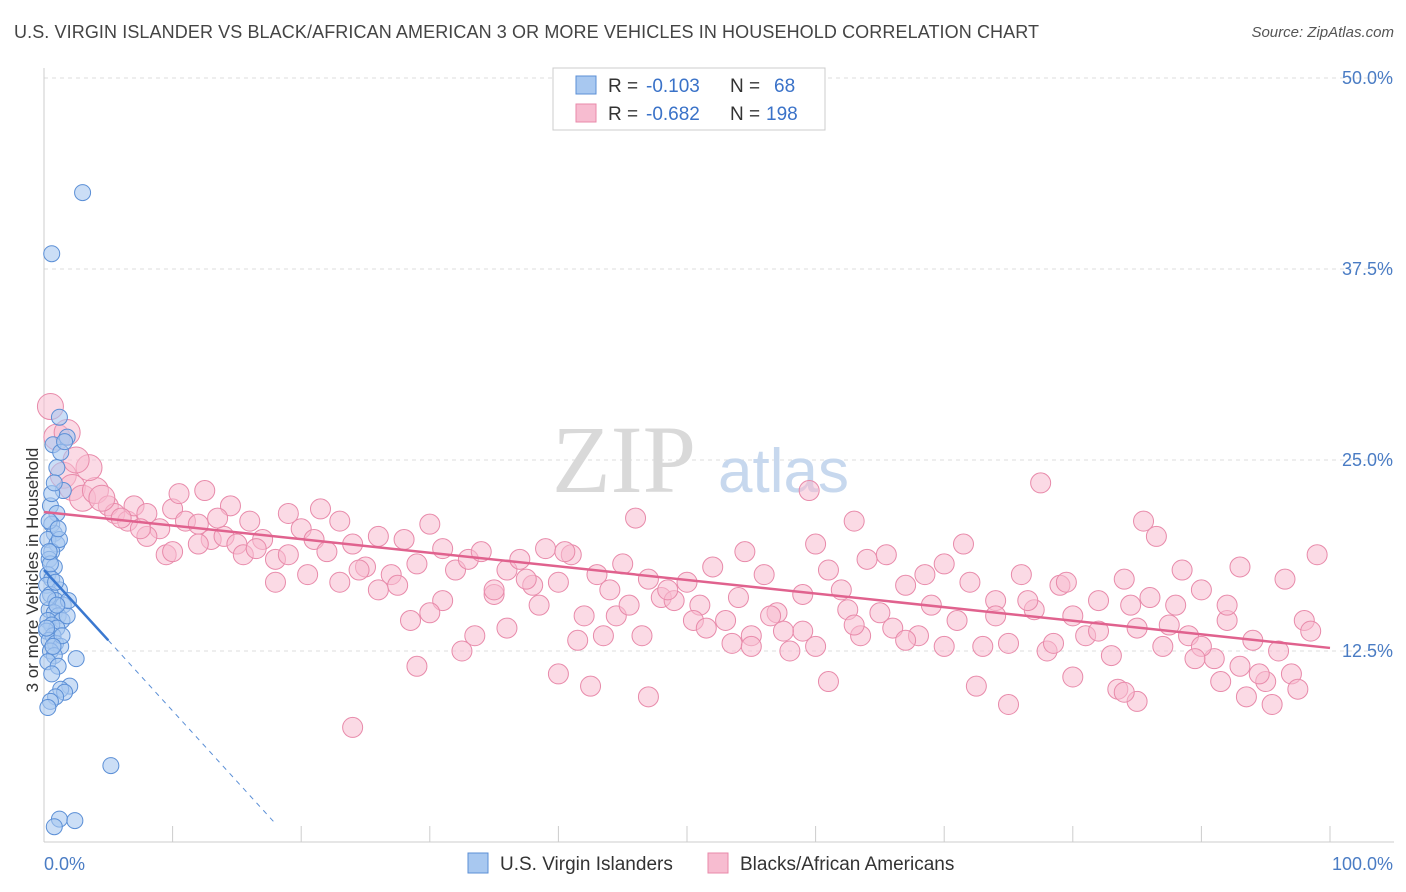  Describe the element at coordinates (673, 114) in the screenshot. I see `legend-r-value-2: -0.682` at that location.